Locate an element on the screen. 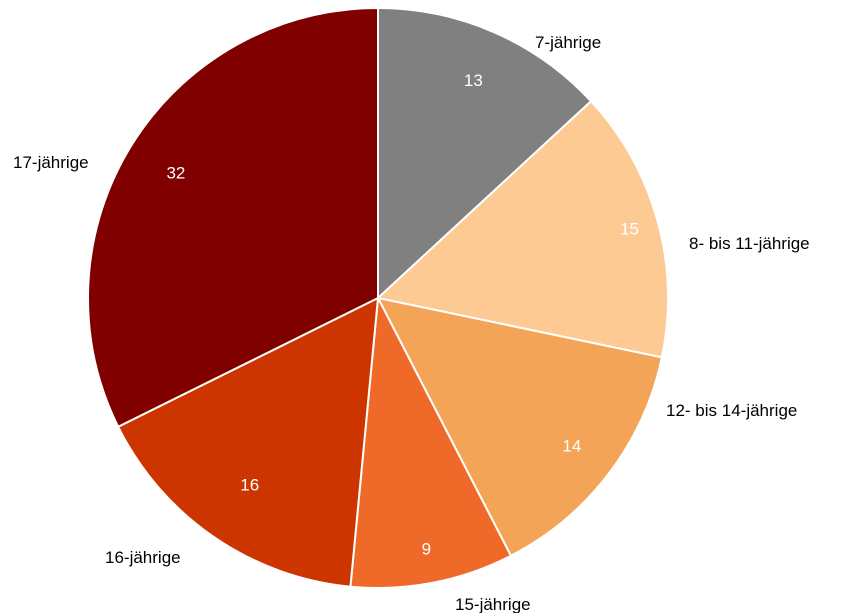  category-label-4: 15-jährige is located at coordinates (493, 604).